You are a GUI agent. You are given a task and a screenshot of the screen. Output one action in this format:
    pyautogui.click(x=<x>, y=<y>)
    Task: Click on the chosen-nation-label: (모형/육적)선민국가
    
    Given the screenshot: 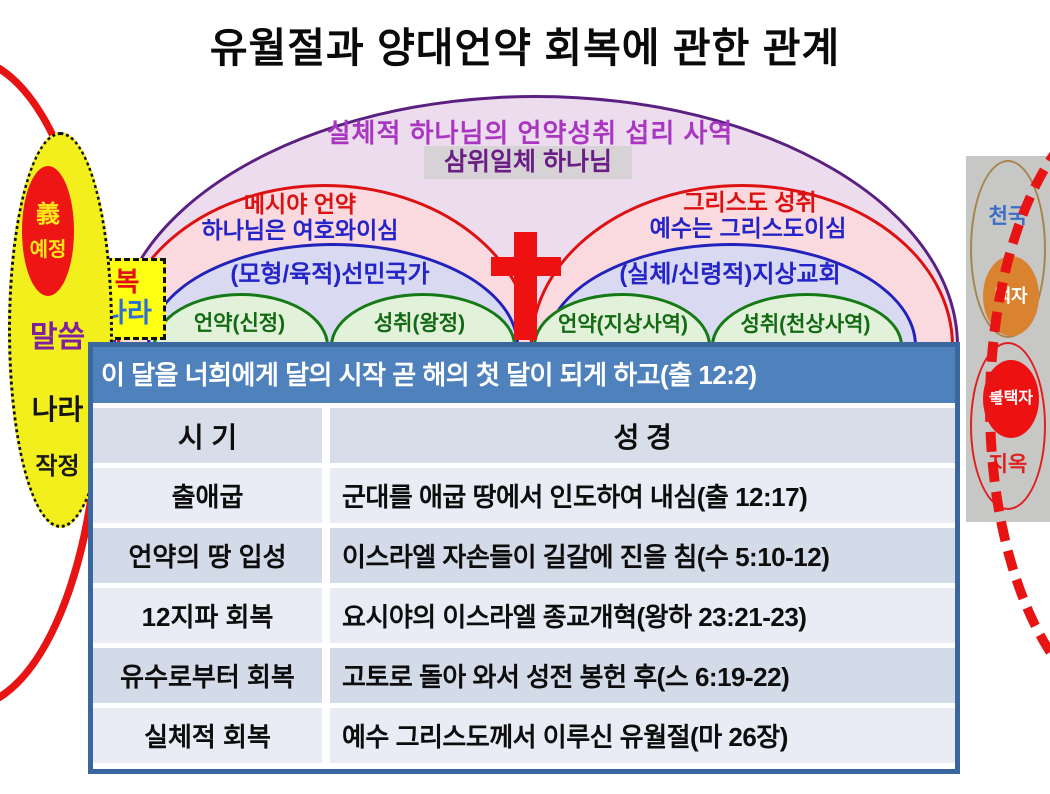 What is the action you would take?
    pyautogui.click(x=330, y=274)
    